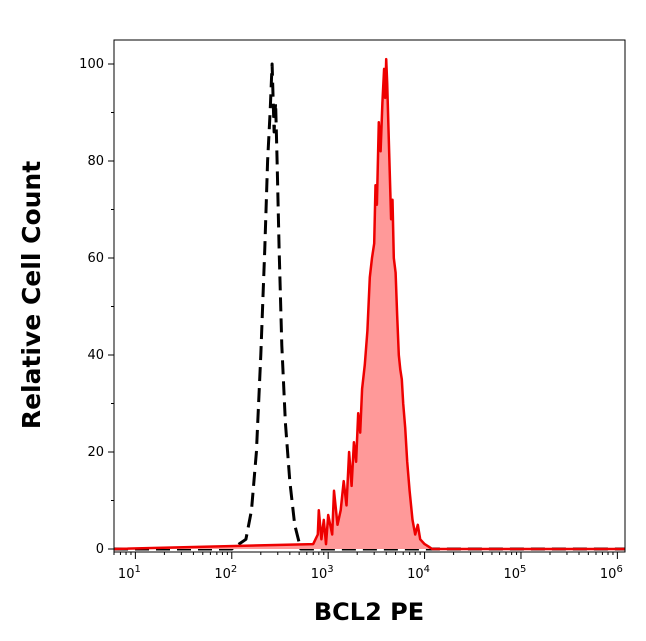 The width and height of the screenshot is (646, 641). I want to click on y-tick-label: 0, so click(100, 549).